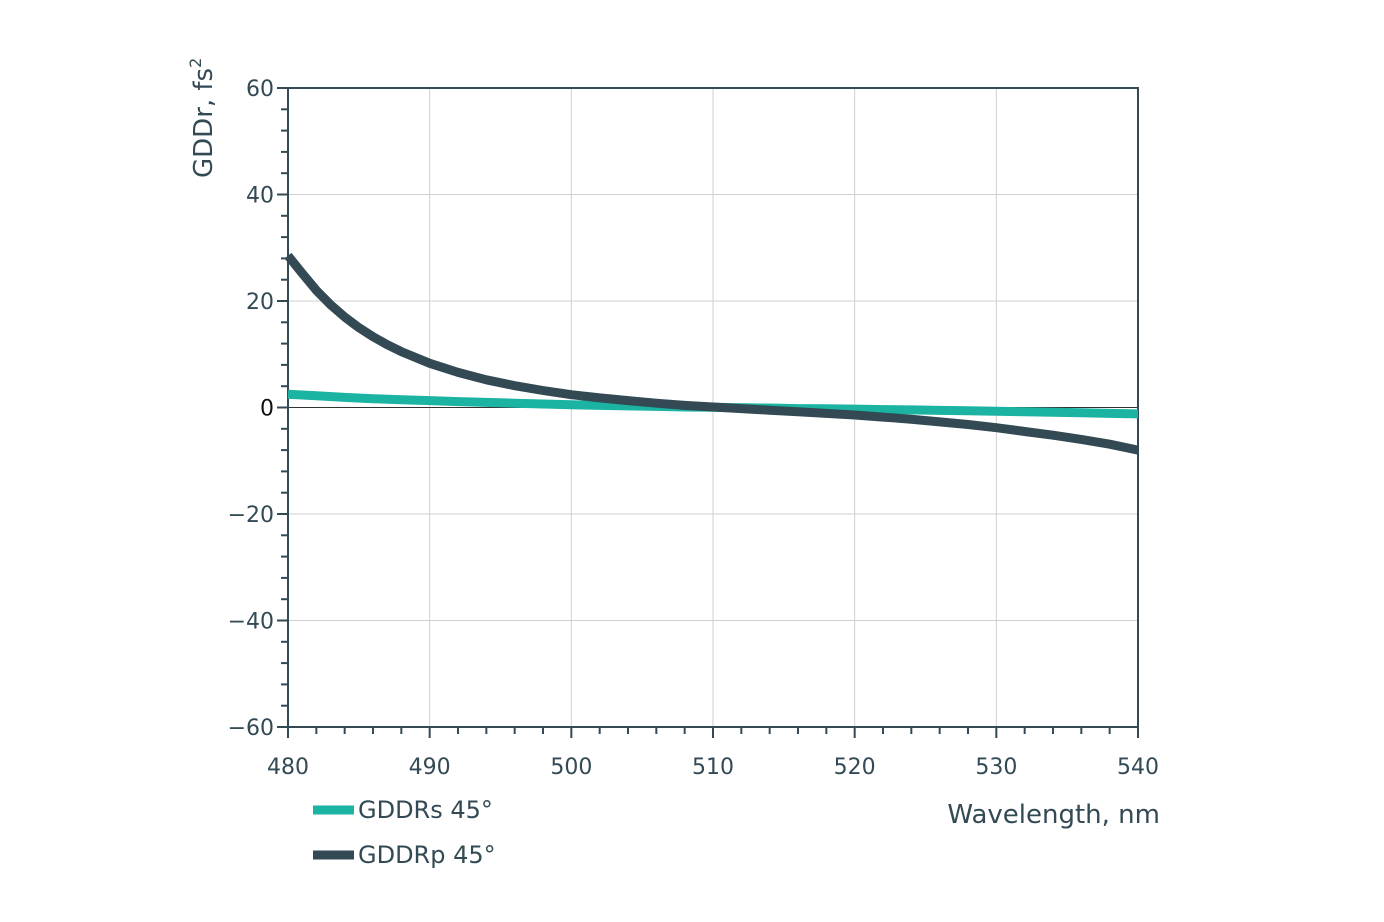 This screenshot has height=922, width=1384. What do you see at coordinates (425, 810) in the screenshot?
I see `legend-label-1: GDDRs 45°` at bounding box center [425, 810].